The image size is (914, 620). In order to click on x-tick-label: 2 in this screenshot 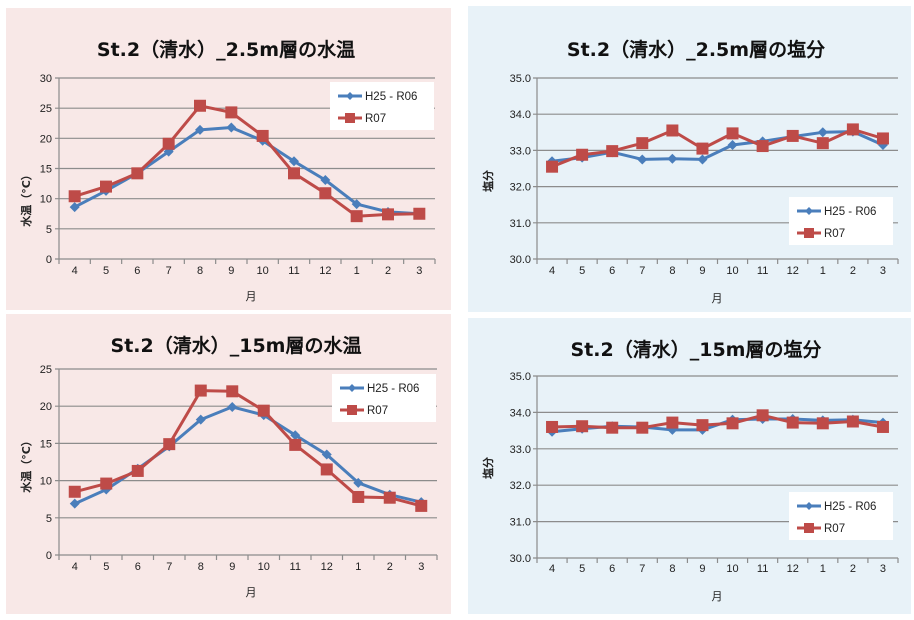, I will do `click(388, 271)`.